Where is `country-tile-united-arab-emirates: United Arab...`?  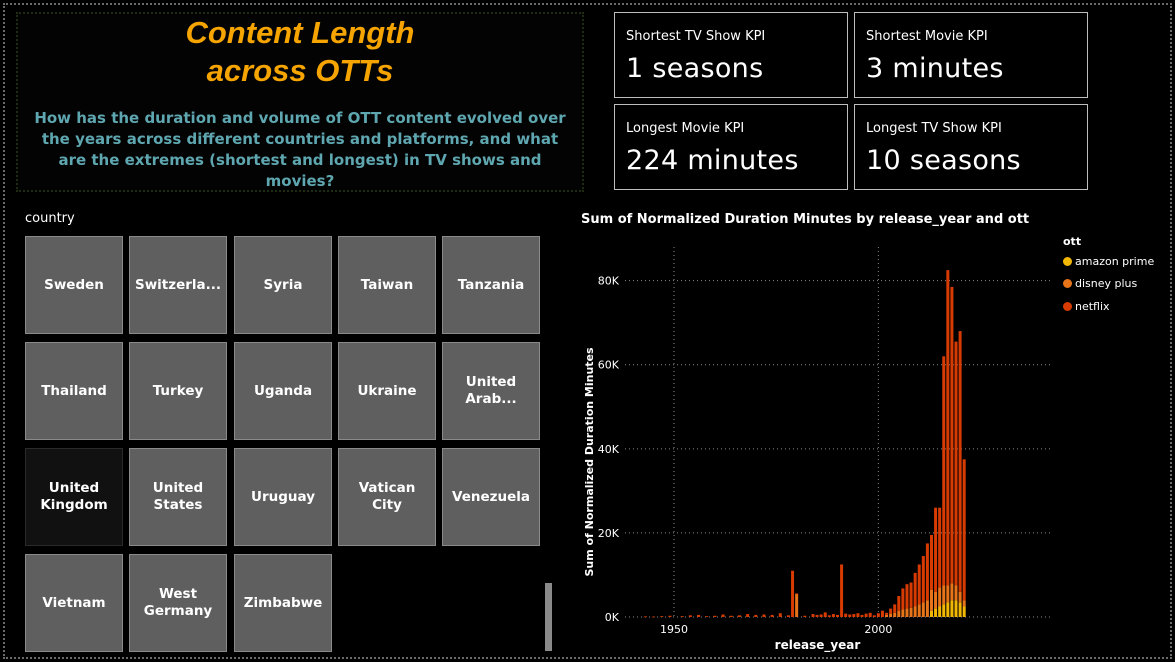 country-tile-united-arab-emirates: United Arab... is located at coordinates (491, 391).